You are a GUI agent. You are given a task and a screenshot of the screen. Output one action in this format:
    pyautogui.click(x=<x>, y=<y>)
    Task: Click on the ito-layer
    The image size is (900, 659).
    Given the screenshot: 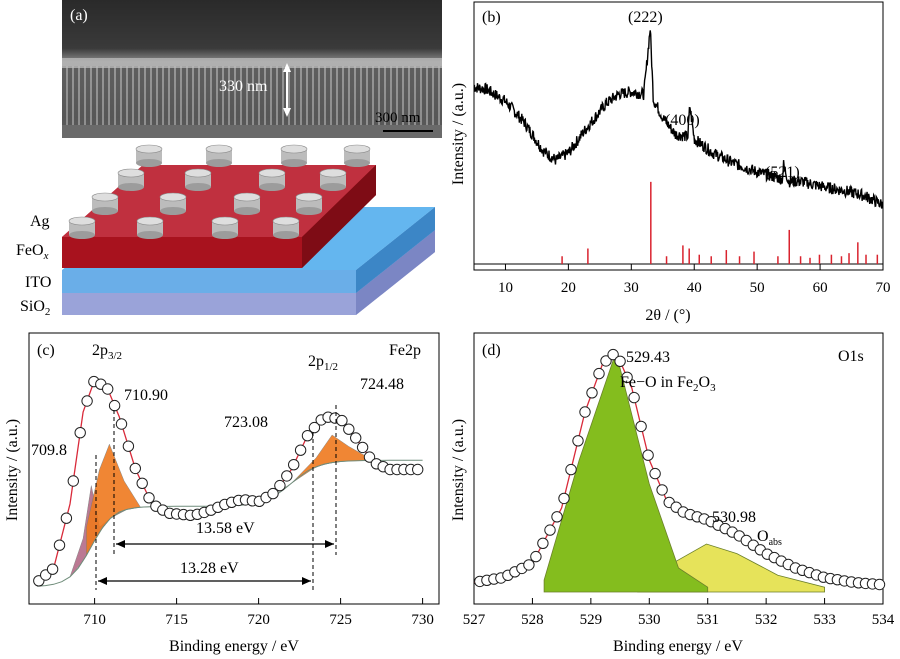 What is the action you would take?
    pyautogui.click(x=248, y=250)
    